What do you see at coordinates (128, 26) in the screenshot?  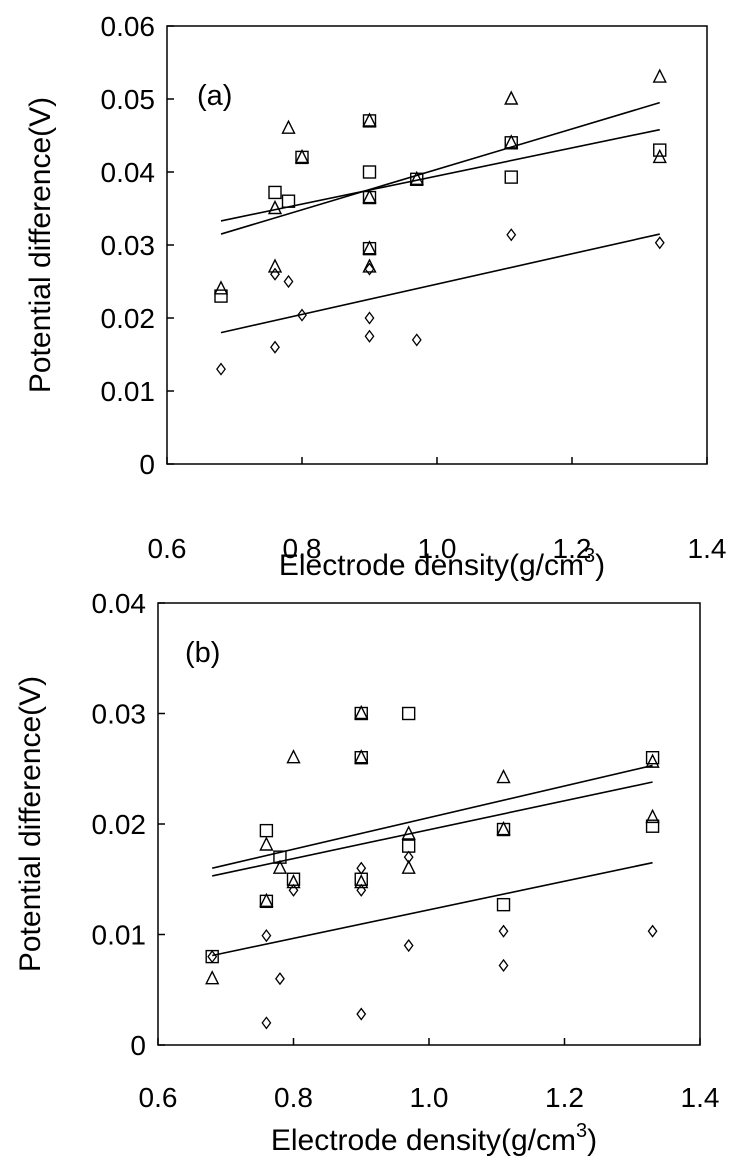 I see `y-tick-label: 0.06` at bounding box center [128, 26].